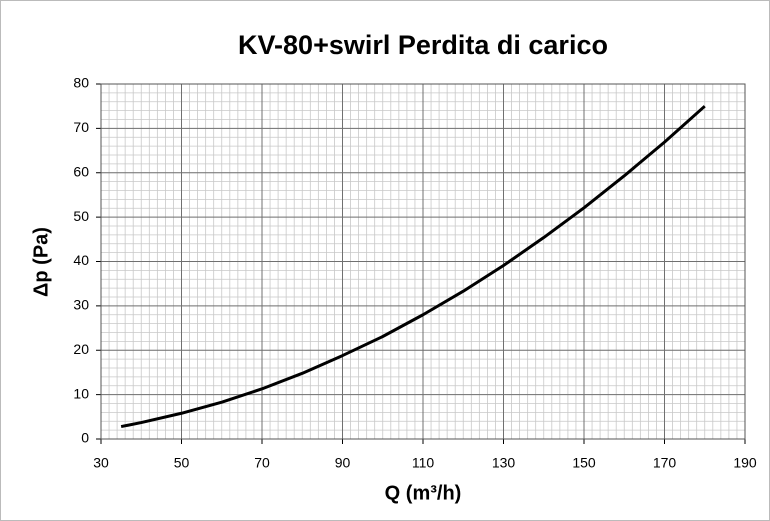  What do you see at coordinates (81, 216) in the screenshot?
I see `y-tick-label: 50` at bounding box center [81, 216].